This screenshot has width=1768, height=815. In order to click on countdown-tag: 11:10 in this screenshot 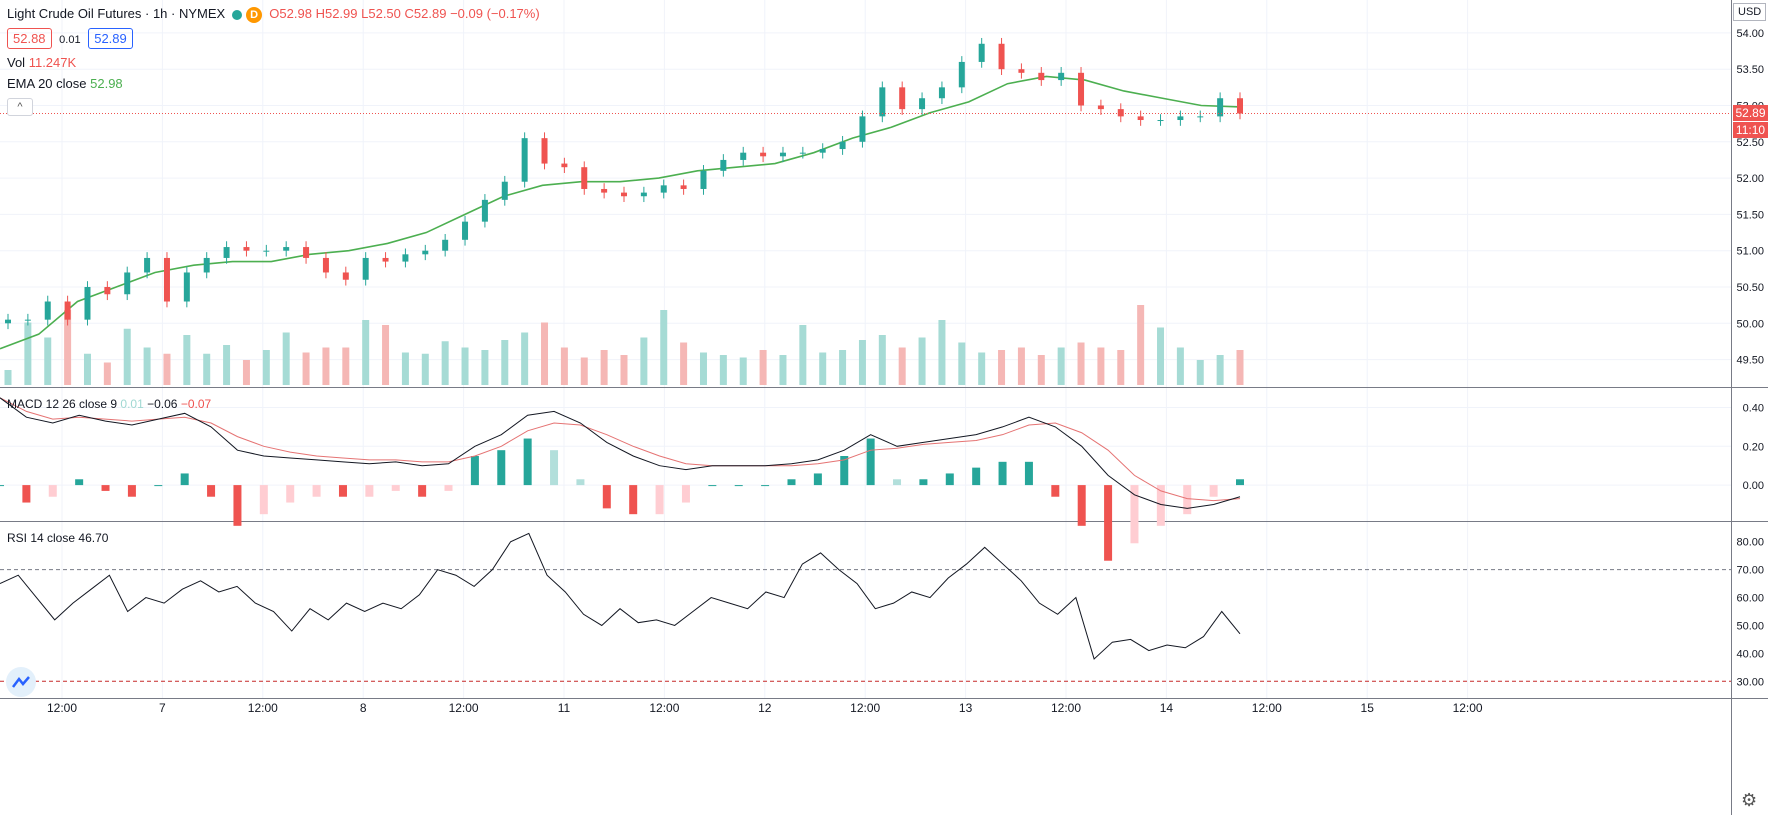, I will do `click(1750, 130)`.